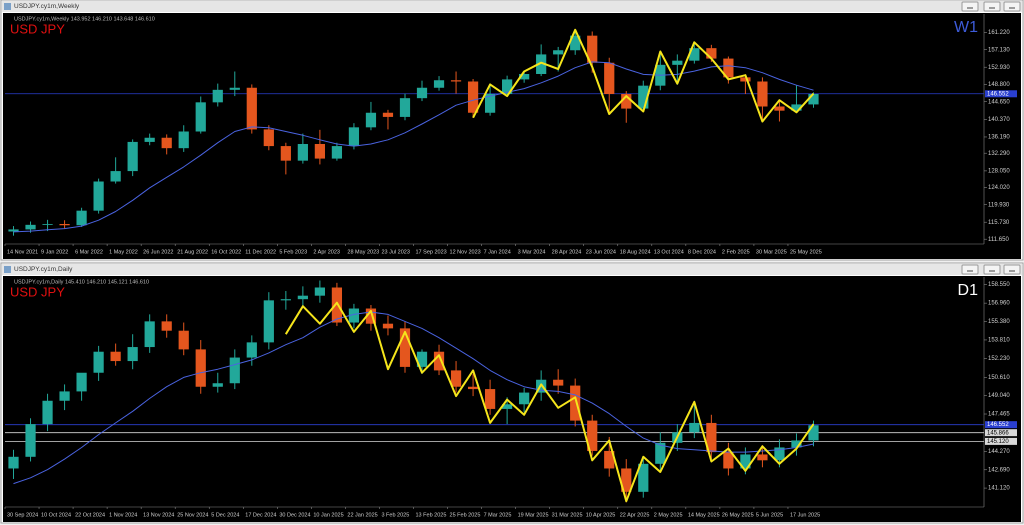  I want to click on zigzag-line, so click(643, 75).